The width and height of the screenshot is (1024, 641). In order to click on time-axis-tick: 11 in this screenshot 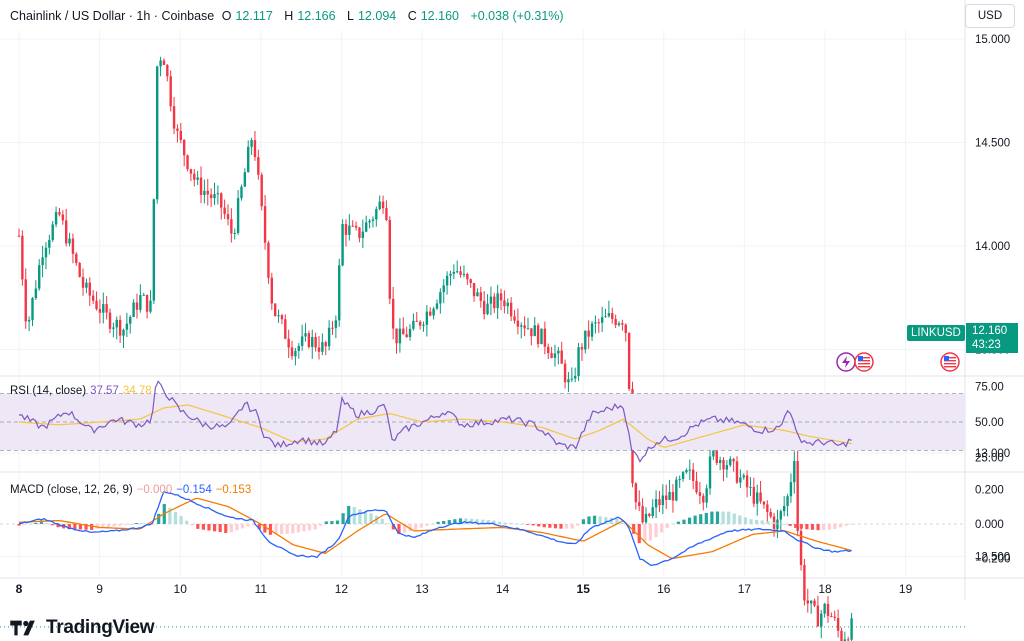, I will do `click(261, 589)`.